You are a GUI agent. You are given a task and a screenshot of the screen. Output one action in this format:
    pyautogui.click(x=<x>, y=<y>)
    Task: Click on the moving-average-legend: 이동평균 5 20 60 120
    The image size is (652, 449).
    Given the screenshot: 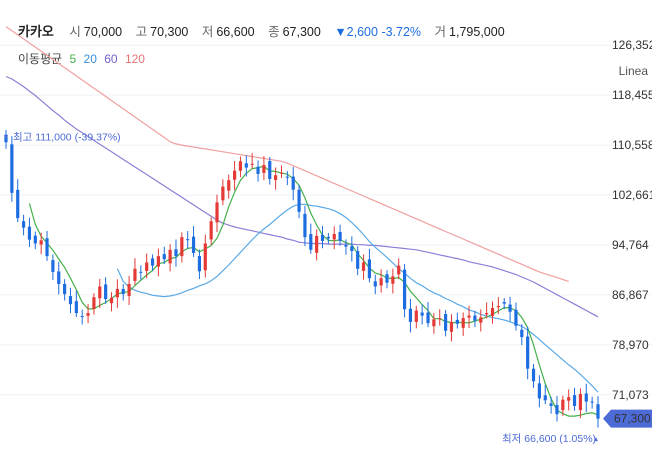 What is the action you would take?
    pyautogui.click(x=83, y=58)
    